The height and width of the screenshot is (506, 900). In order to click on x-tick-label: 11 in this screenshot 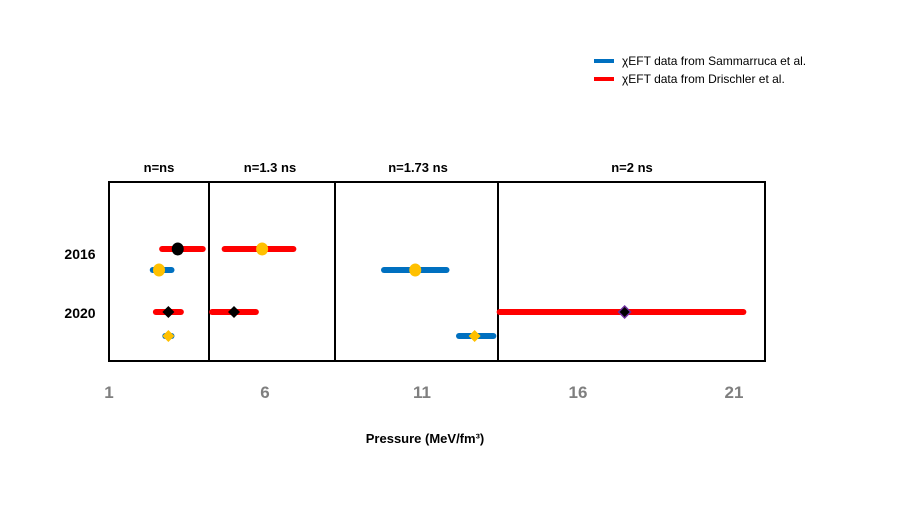, I will do `click(422, 392)`.